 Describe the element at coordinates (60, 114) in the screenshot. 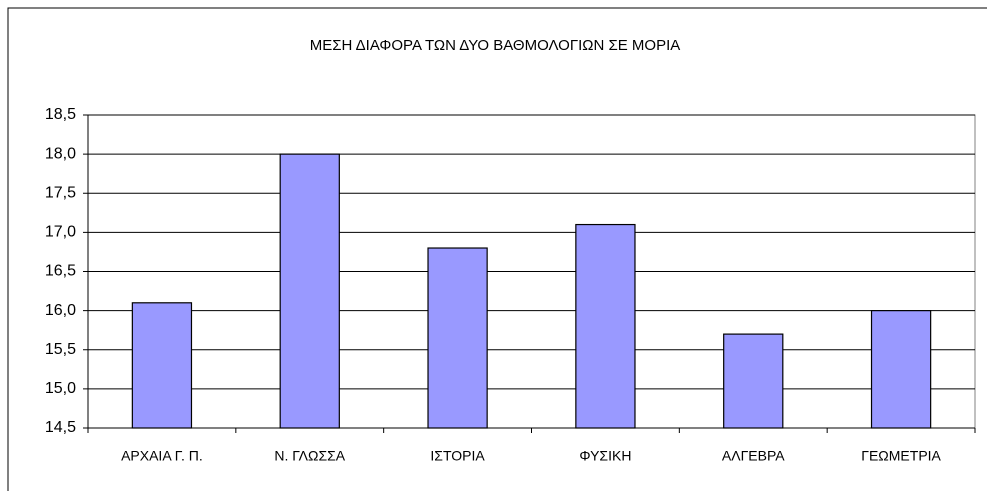

I see `y-tick-label: 18,5` at that location.